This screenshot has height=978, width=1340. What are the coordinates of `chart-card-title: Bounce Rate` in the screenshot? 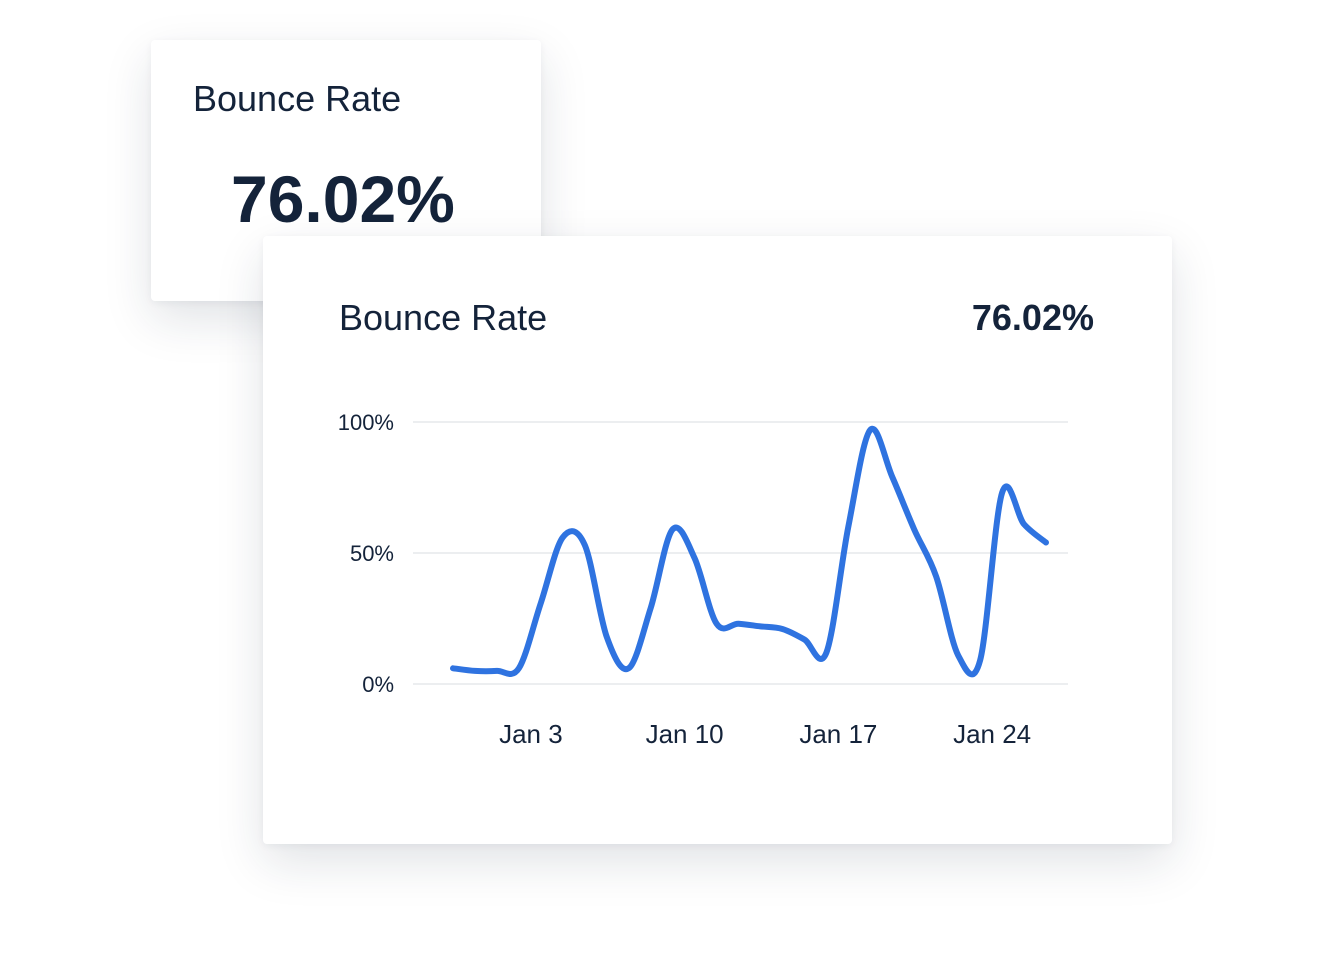 It's located at (443, 317).